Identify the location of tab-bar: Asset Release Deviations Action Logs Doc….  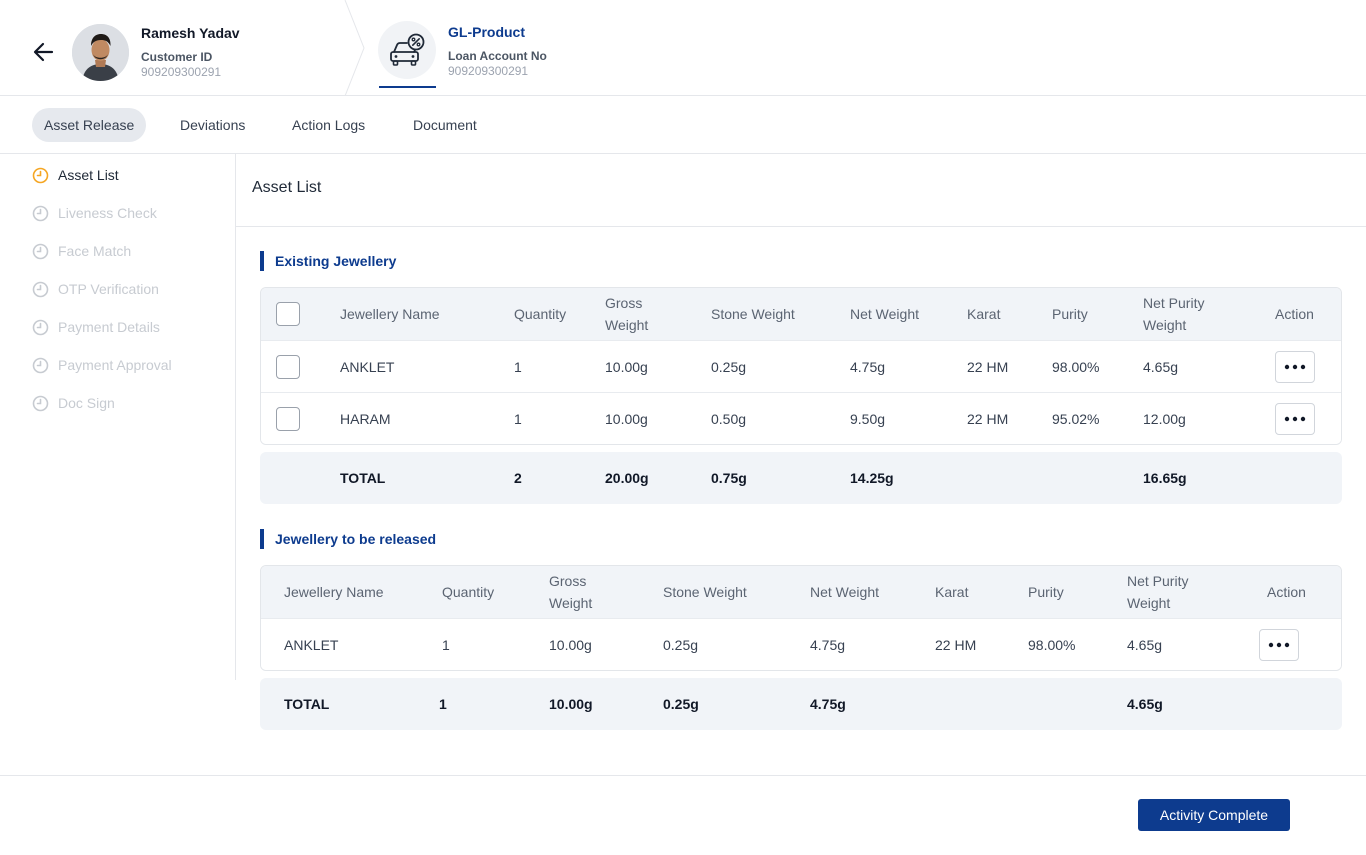
(683, 125).